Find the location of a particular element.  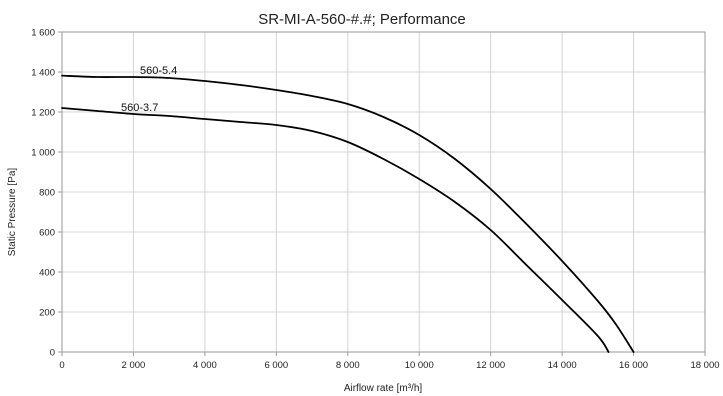

x-axis-title: Airflow rate [m³/h] is located at coordinates (383, 388).